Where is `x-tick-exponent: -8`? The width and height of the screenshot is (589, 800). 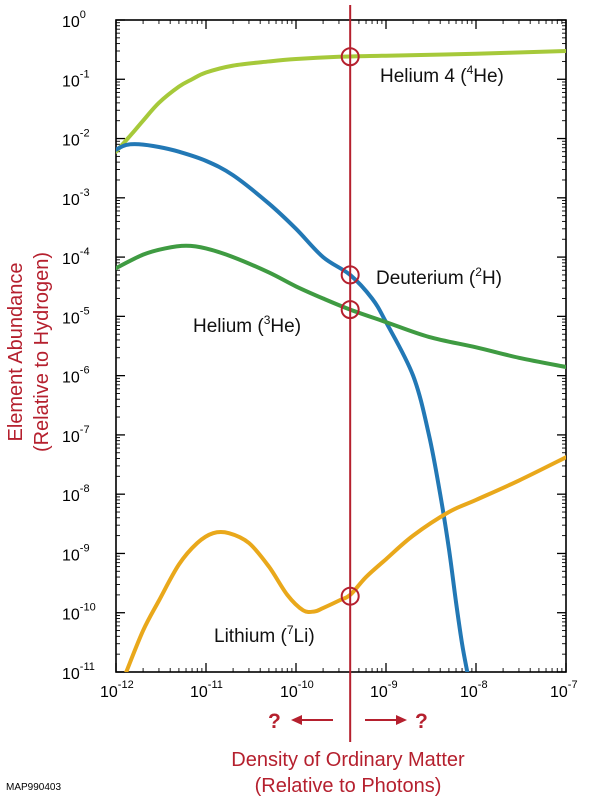 x-tick-exponent: -8 is located at coordinates (483, 685).